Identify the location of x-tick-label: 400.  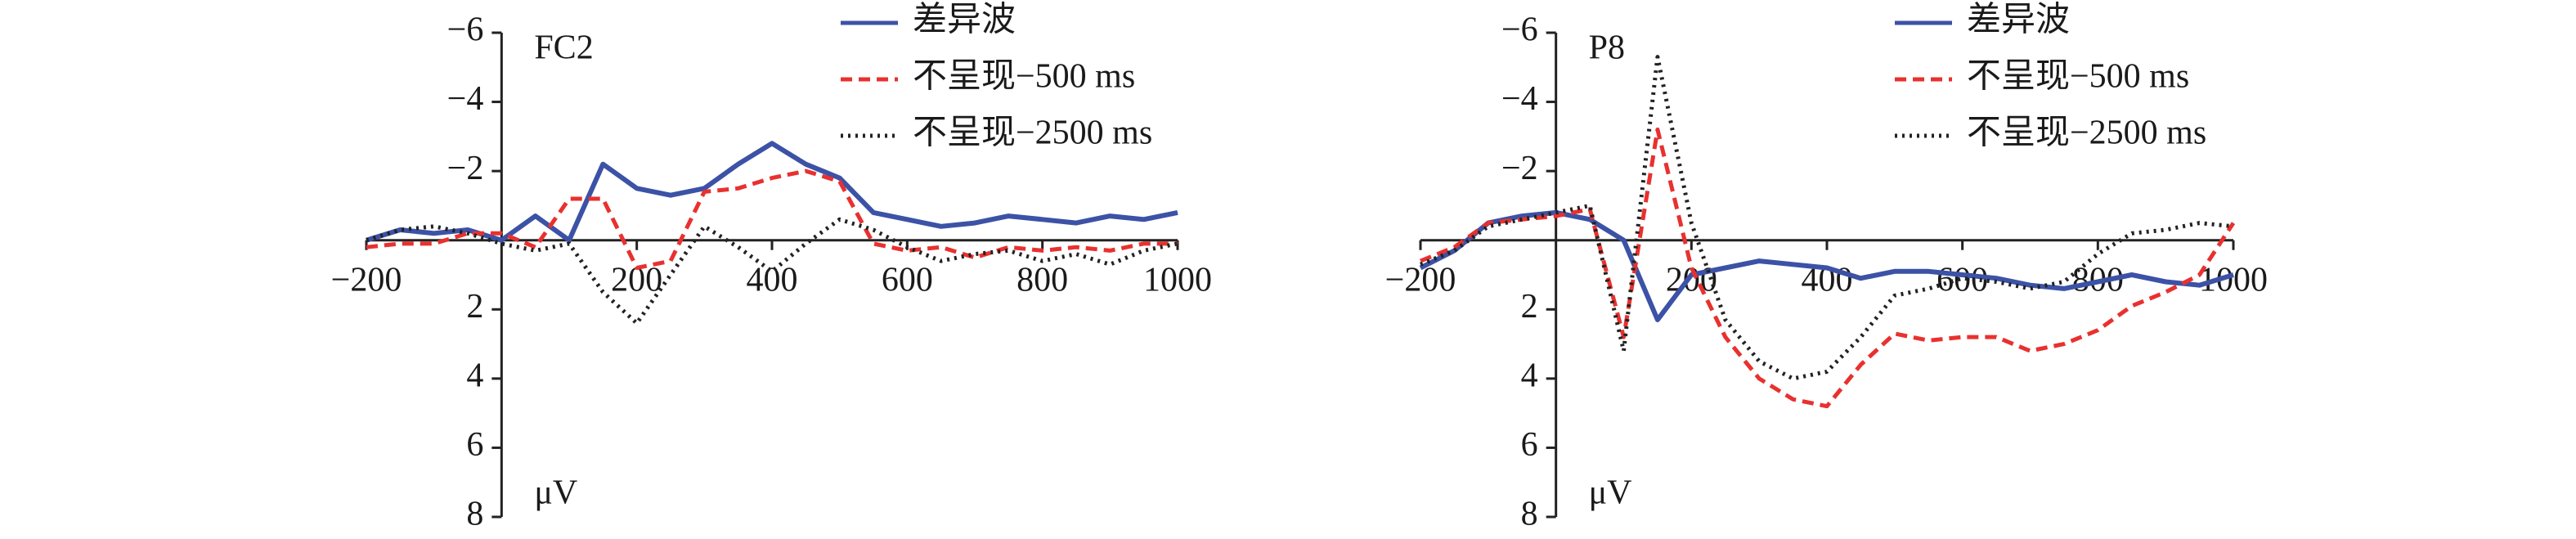
(772, 280).